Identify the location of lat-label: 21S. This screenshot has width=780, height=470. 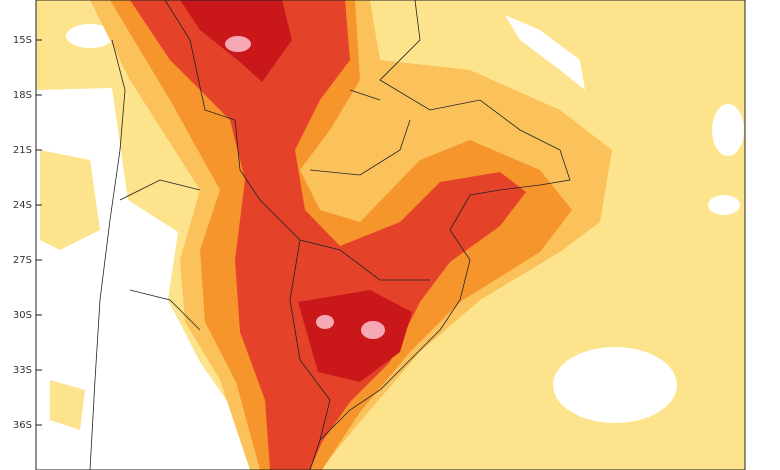
(22, 150).